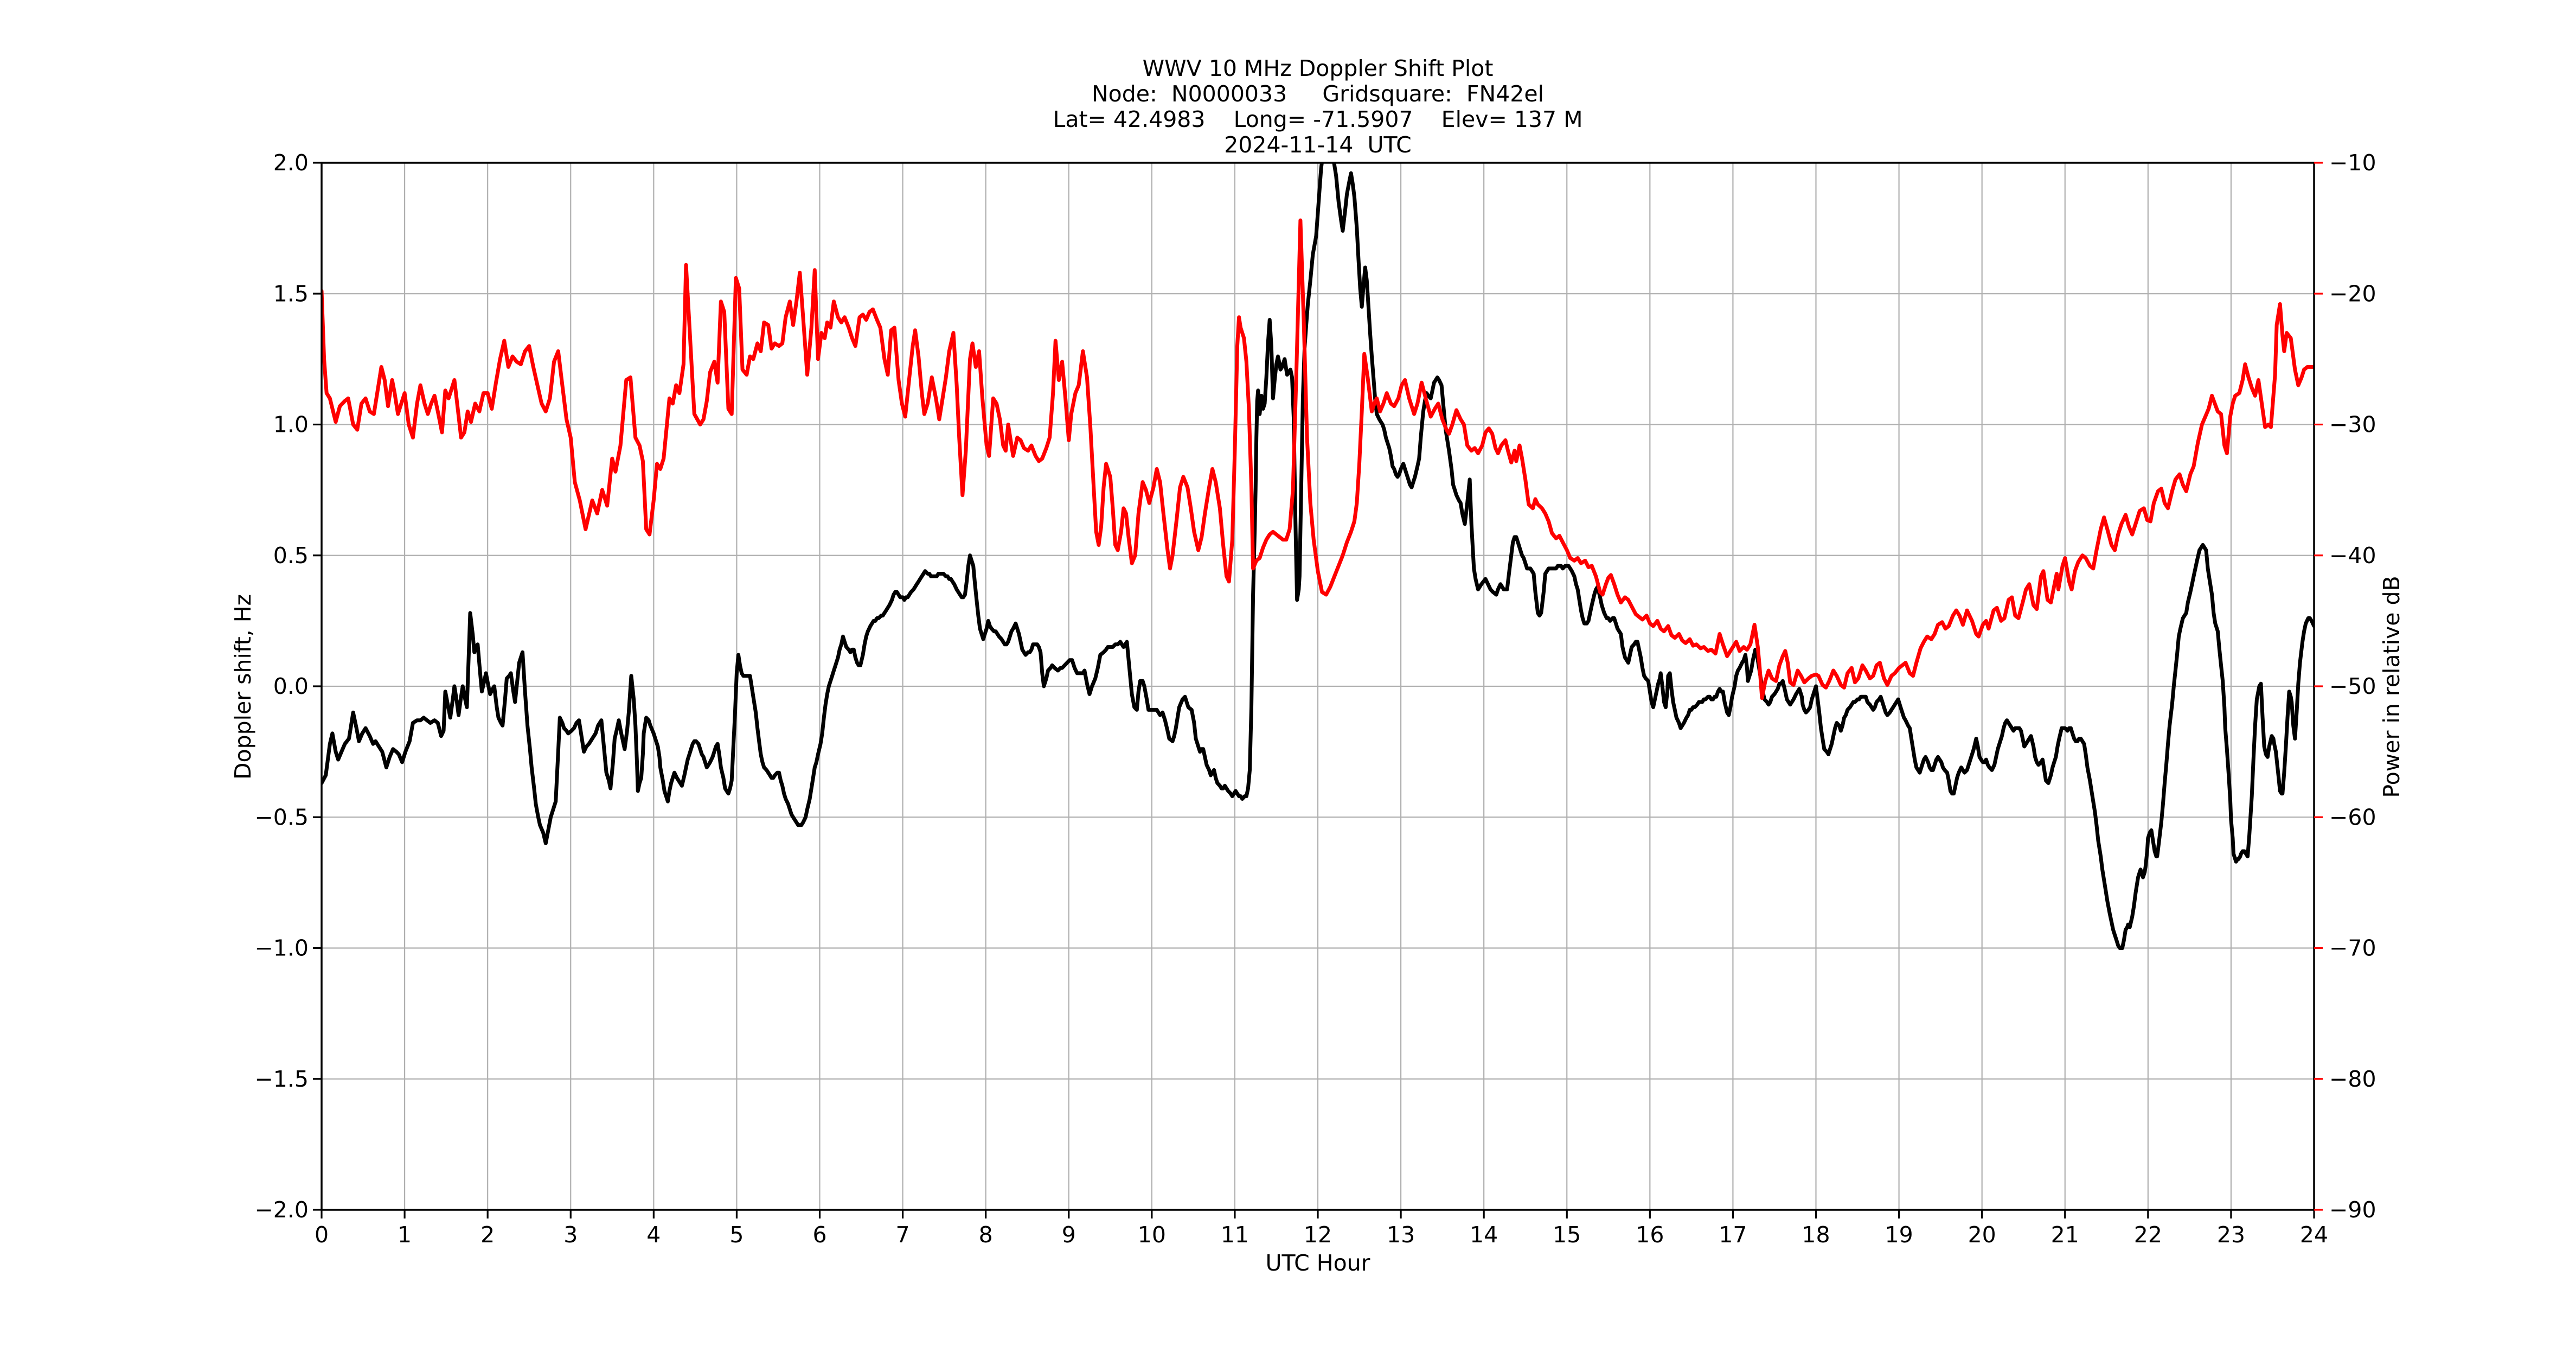 The height and width of the screenshot is (1359, 2576). What do you see at coordinates (2352, 1210) in the screenshot?
I see `y-right-tick-label: −90` at bounding box center [2352, 1210].